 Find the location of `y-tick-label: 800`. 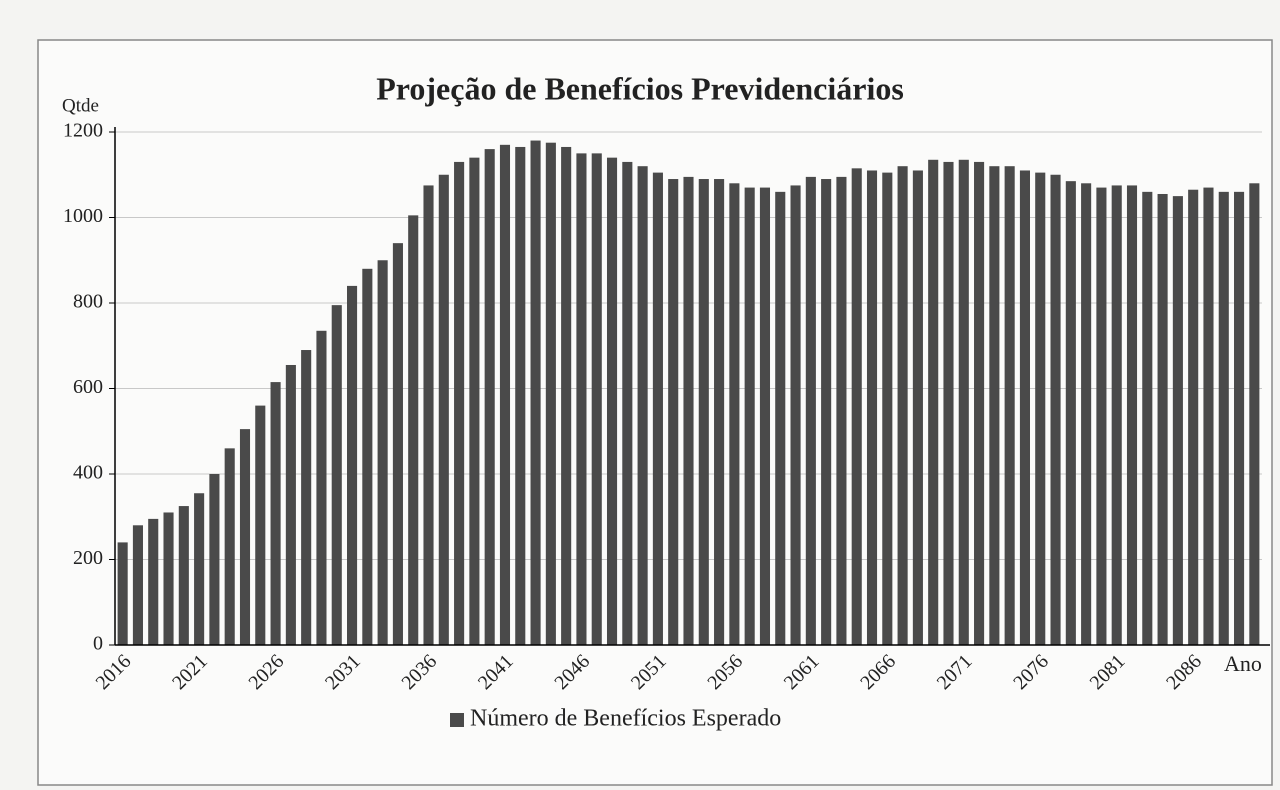

y-tick-label: 800 is located at coordinates (88, 302).